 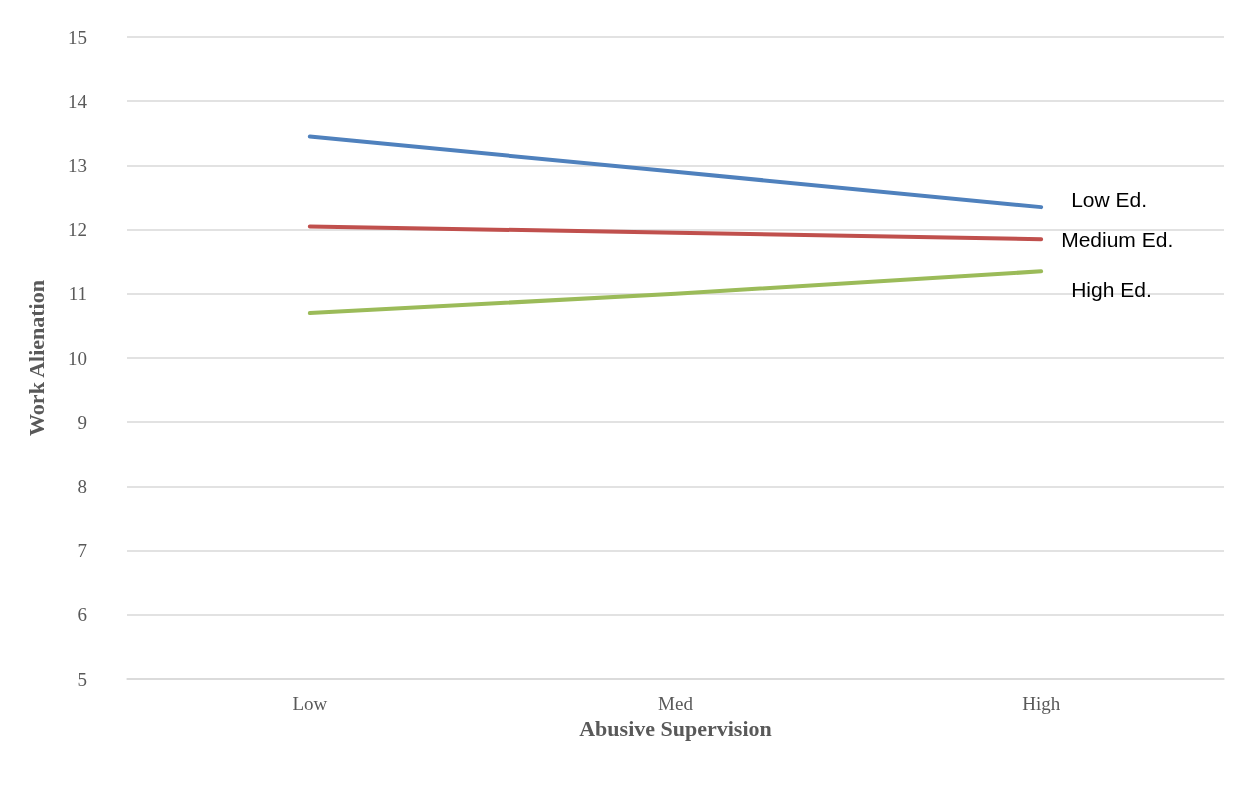 I want to click on series-label: High Ed., so click(x=1111, y=289).